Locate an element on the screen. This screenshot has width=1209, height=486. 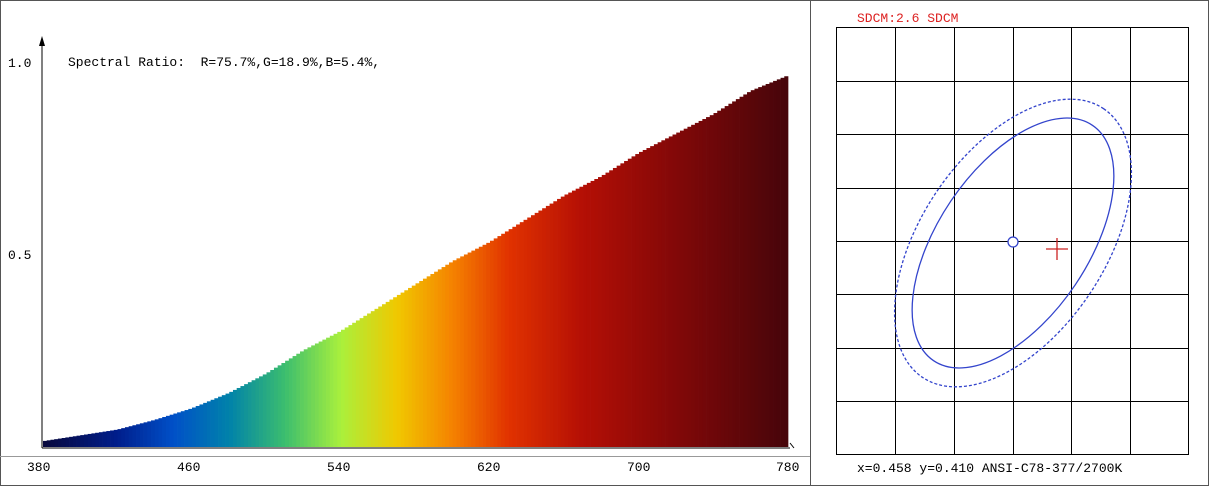
x-tick-label: 380 is located at coordinates (38, 467).